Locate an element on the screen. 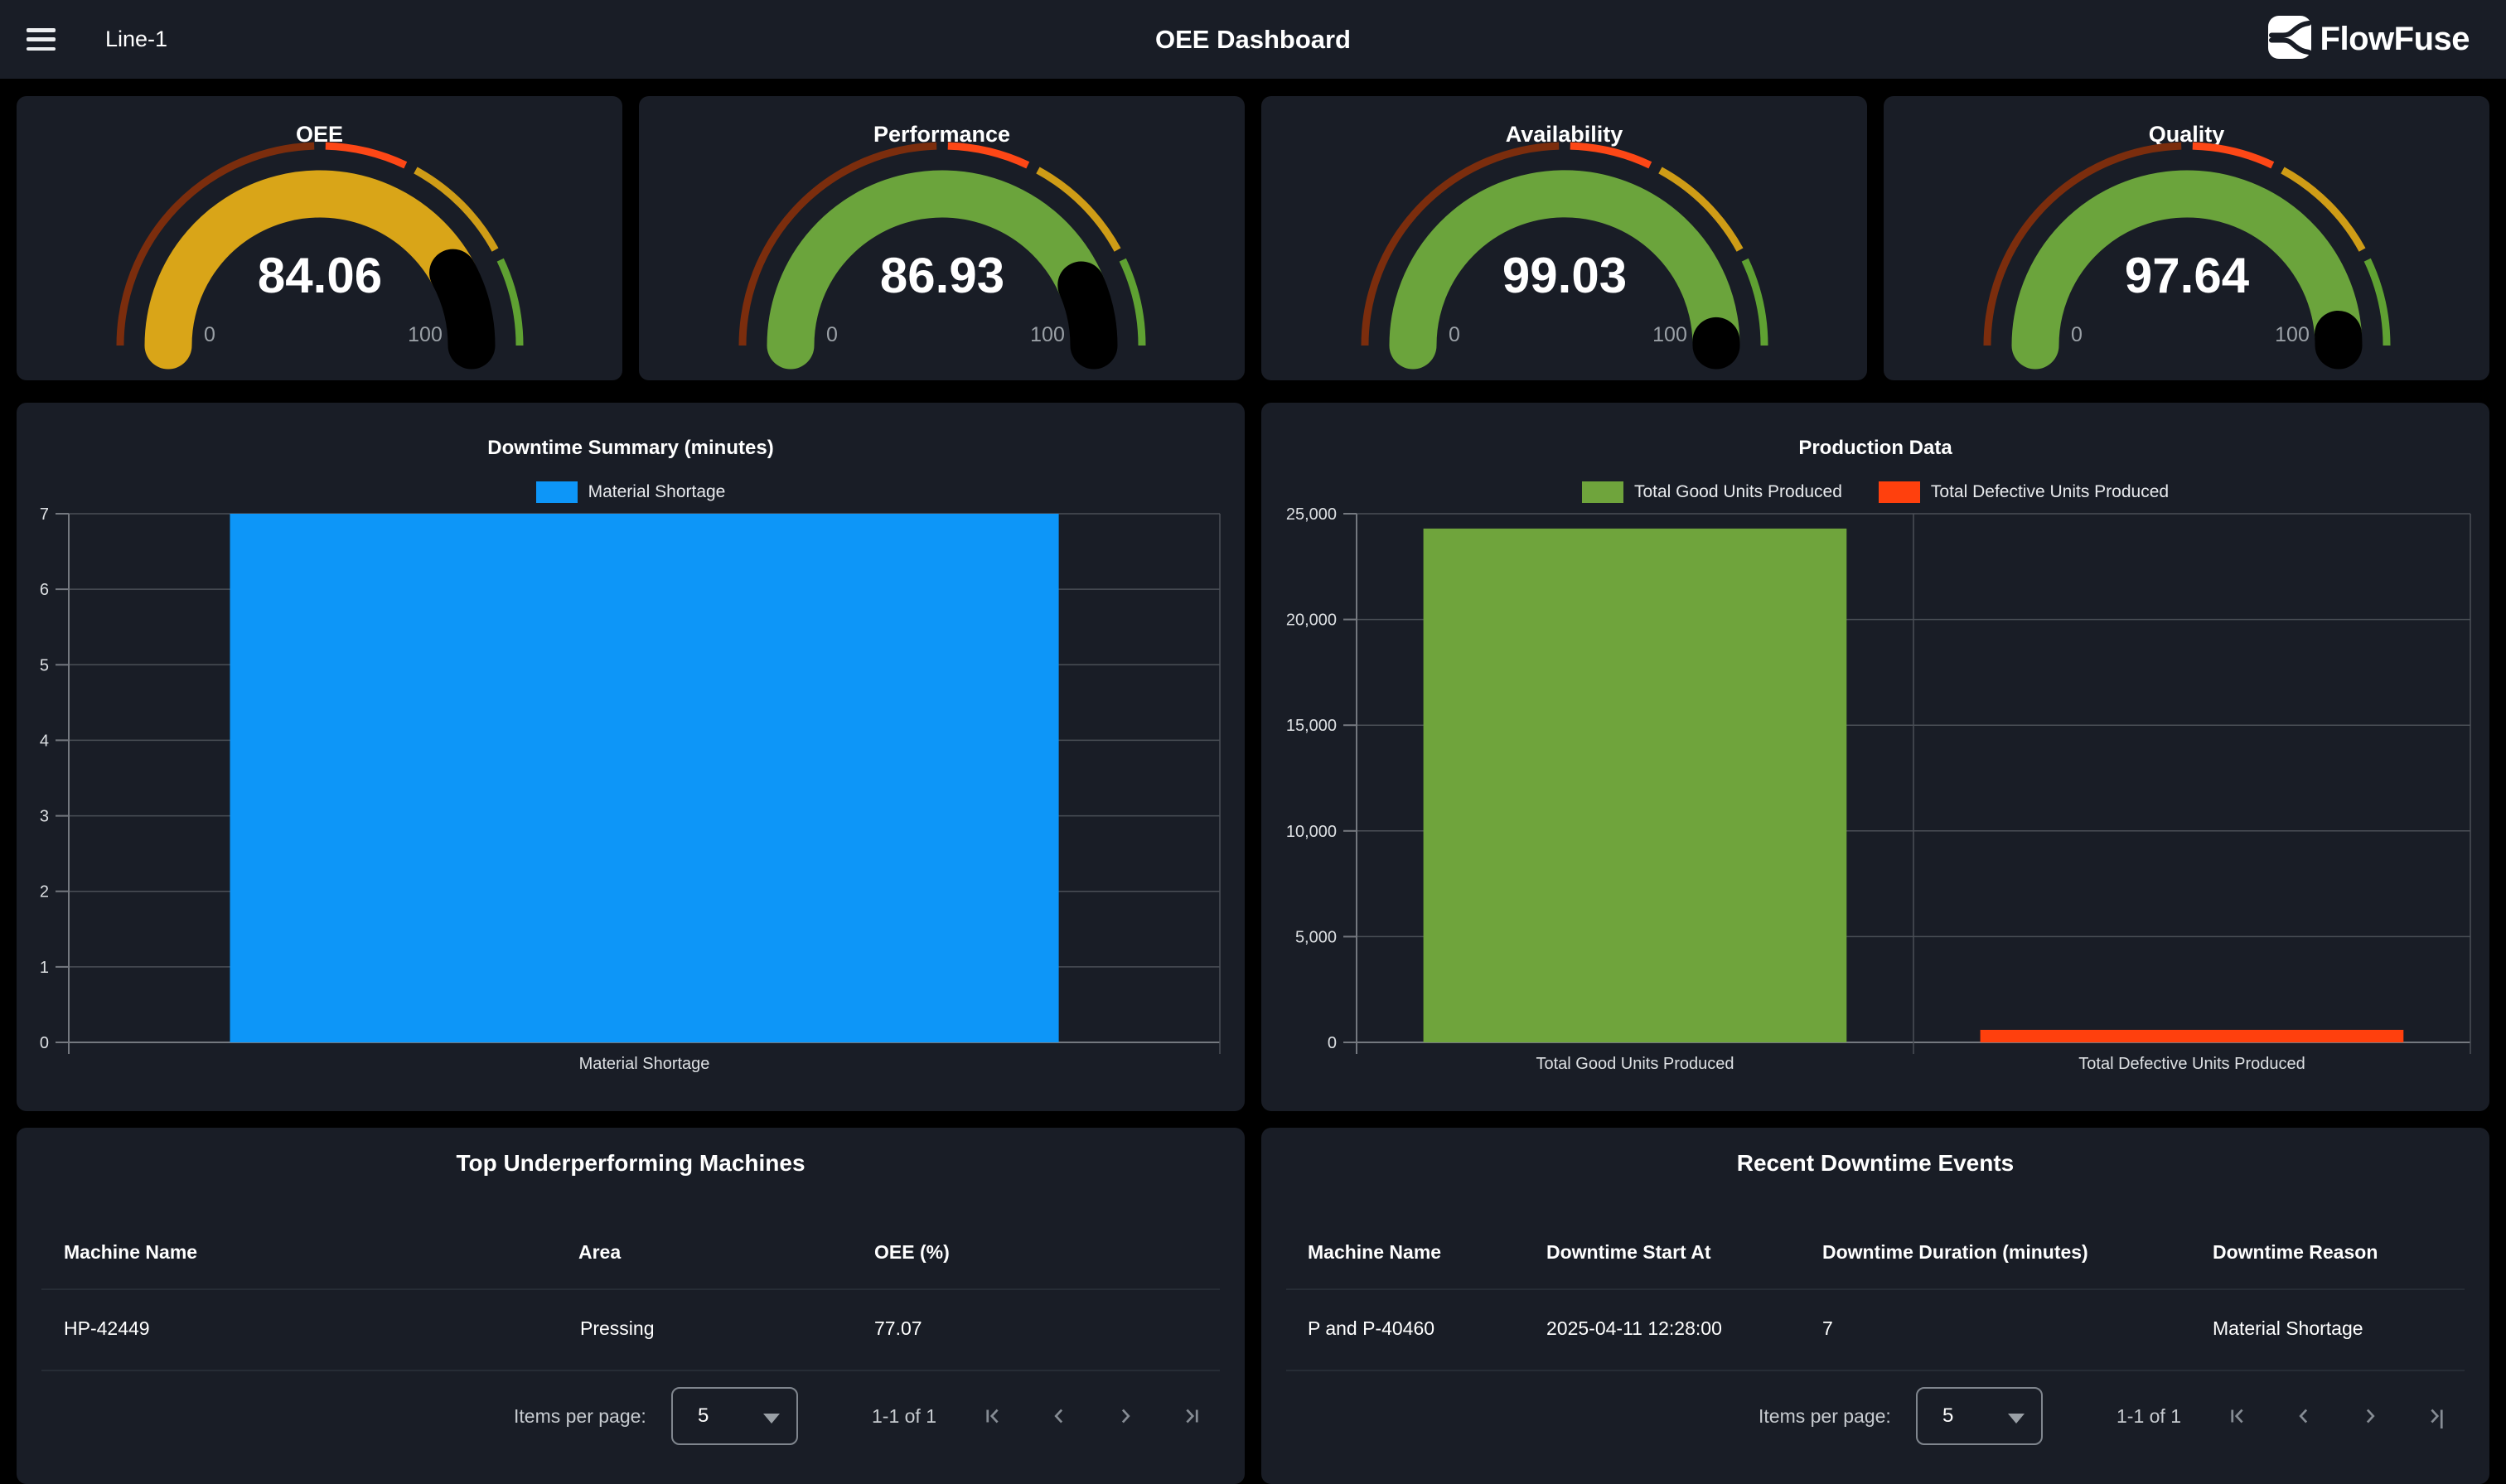  svg-text: 6 is located at coordinates (44, 590).